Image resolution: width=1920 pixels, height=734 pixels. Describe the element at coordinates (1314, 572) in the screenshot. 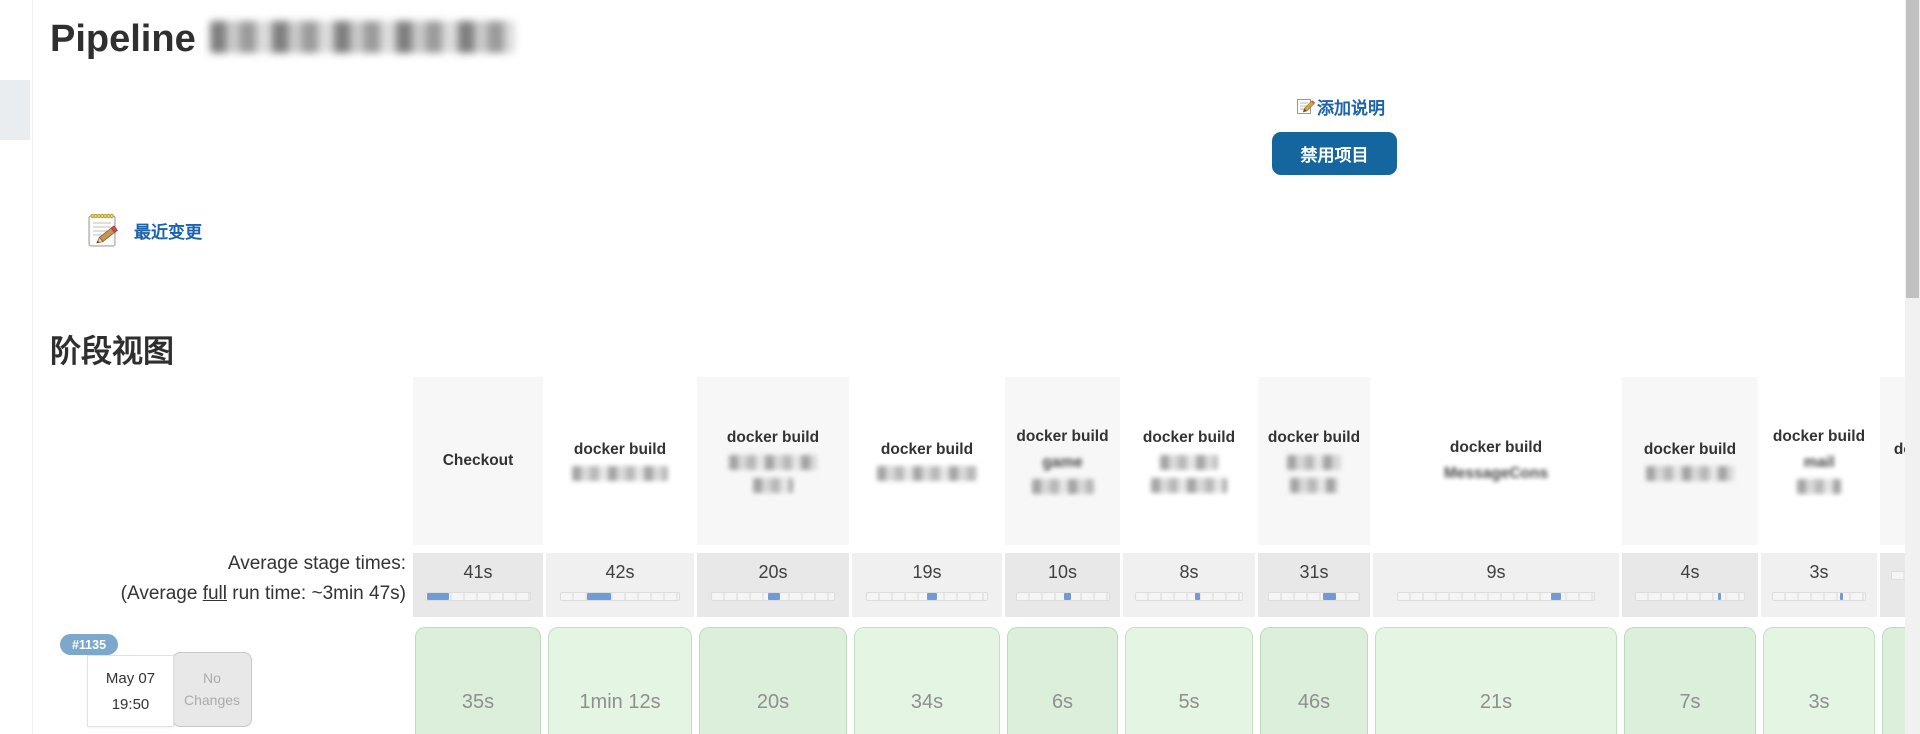

I see `average-time-value: 31s` at that location.